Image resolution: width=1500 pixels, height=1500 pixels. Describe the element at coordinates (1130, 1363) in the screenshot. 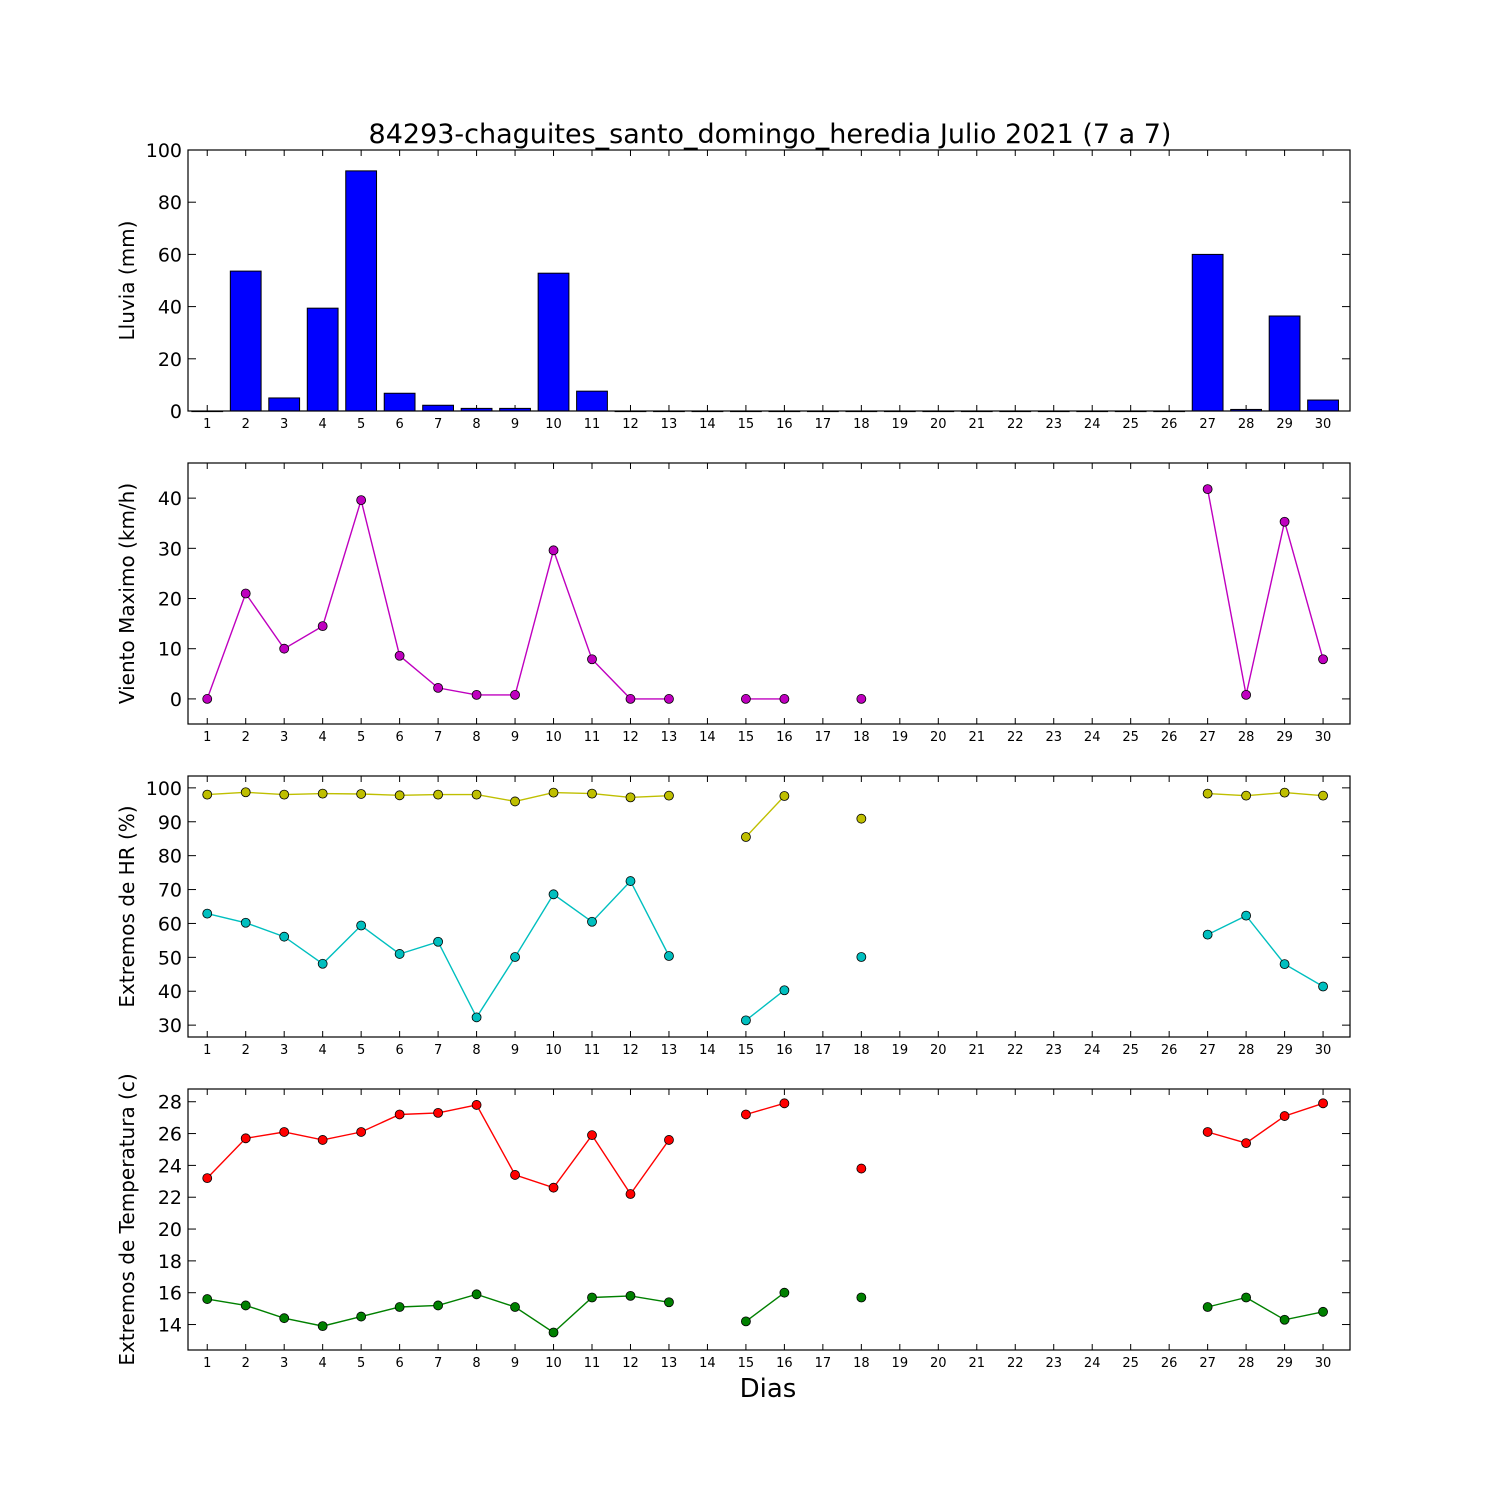

I see `x-tick-label: 25` at that location.